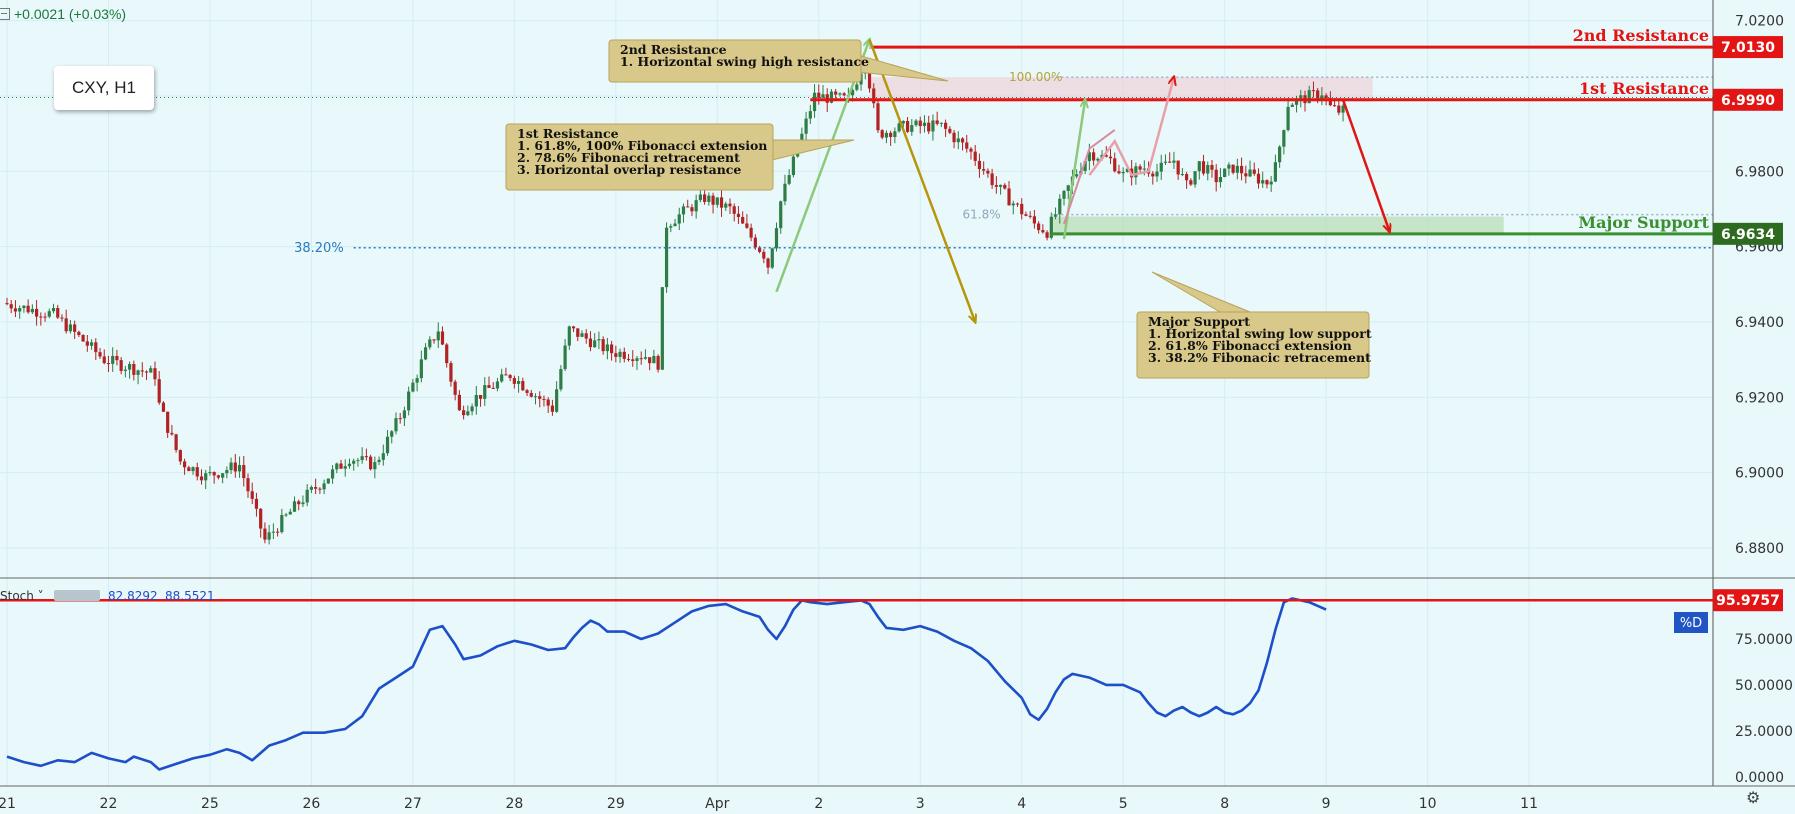 The width and height of the screenshot is (1795, 814). What do you see at coordinates (514, 804) in the screenshot?
I see `x-tick-5: 28` at bounding box center [514, 804].